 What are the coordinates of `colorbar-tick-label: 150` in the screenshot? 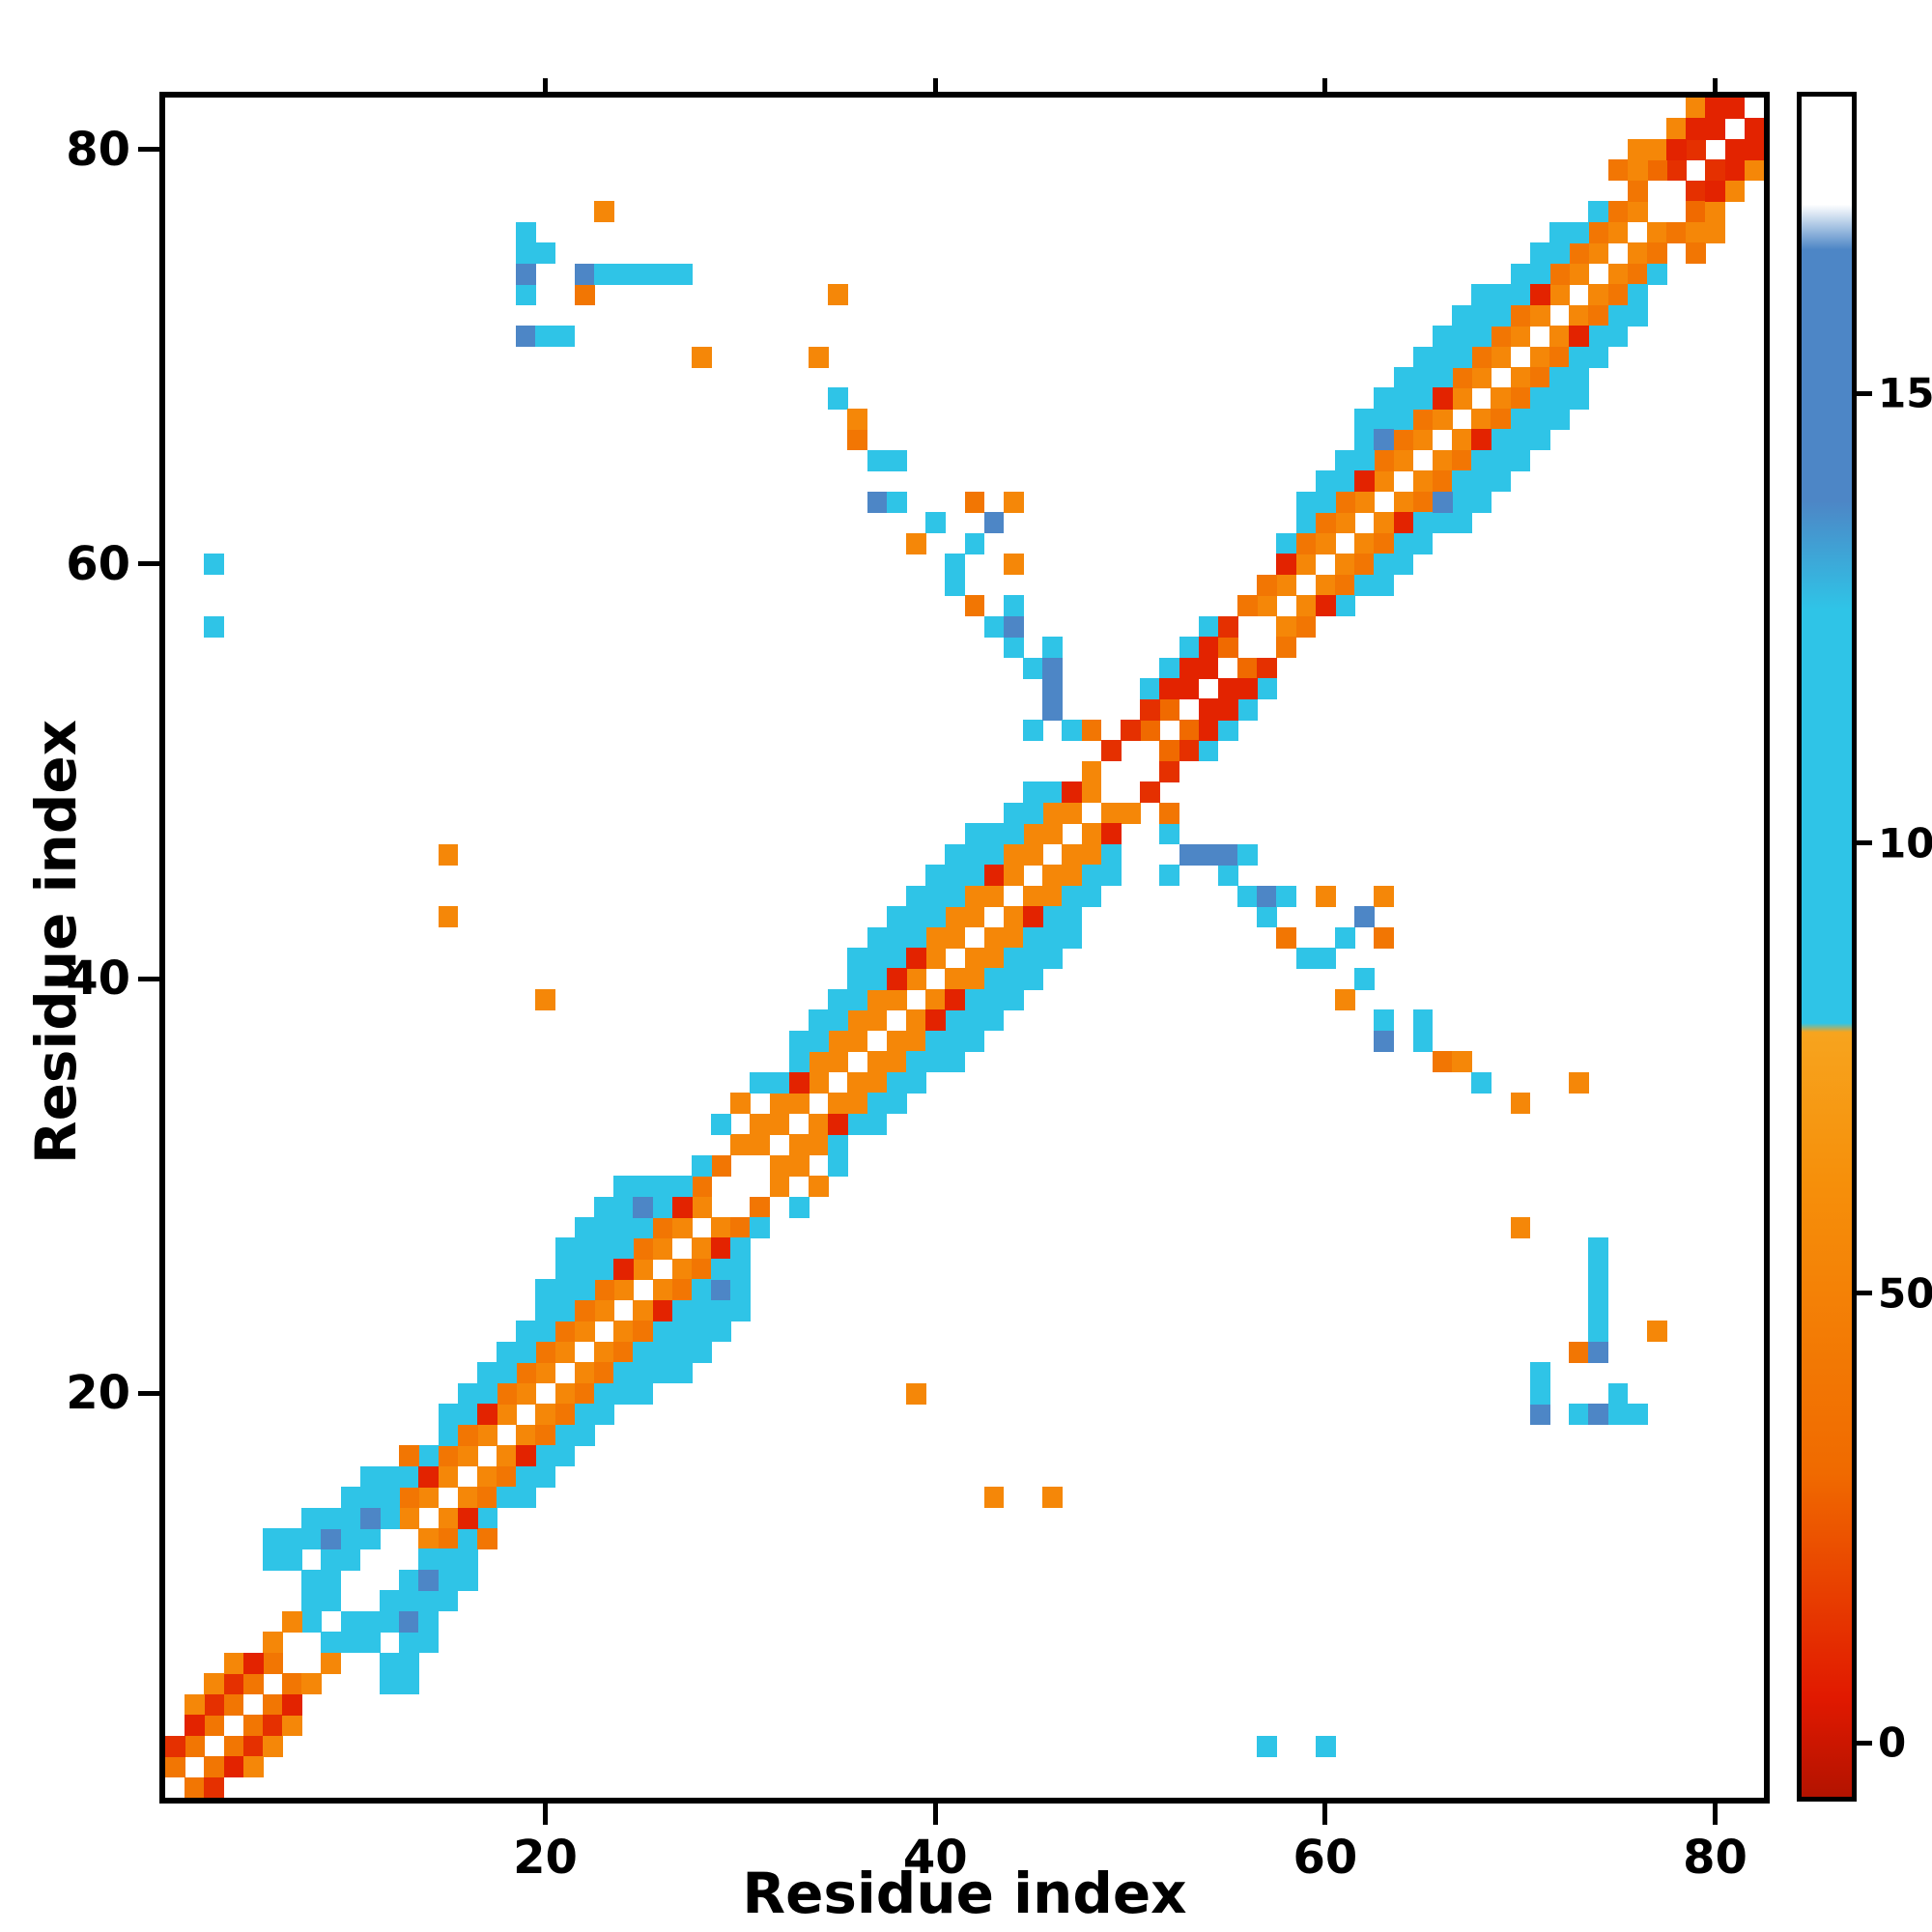 It's located at (1905, 393).